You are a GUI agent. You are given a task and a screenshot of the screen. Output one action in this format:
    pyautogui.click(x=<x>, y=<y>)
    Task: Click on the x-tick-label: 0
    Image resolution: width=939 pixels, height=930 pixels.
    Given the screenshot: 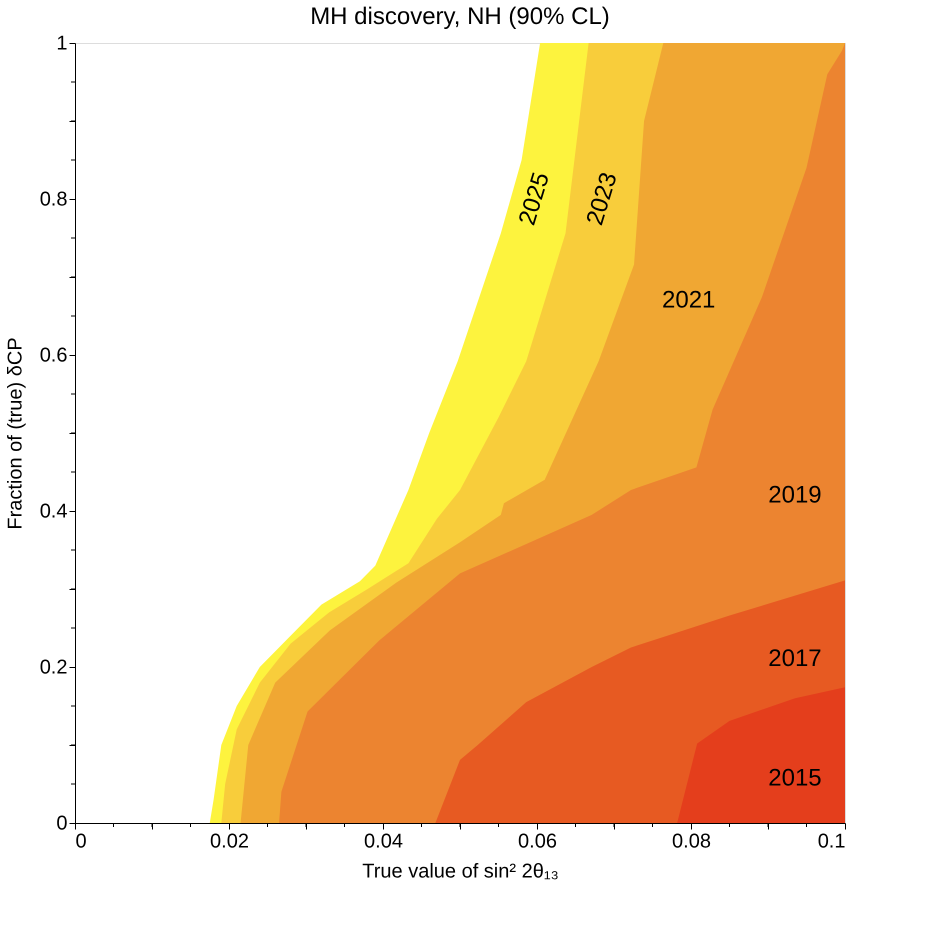 What is the action you would take?
    pyautogui.click(x=81, y=841)
    